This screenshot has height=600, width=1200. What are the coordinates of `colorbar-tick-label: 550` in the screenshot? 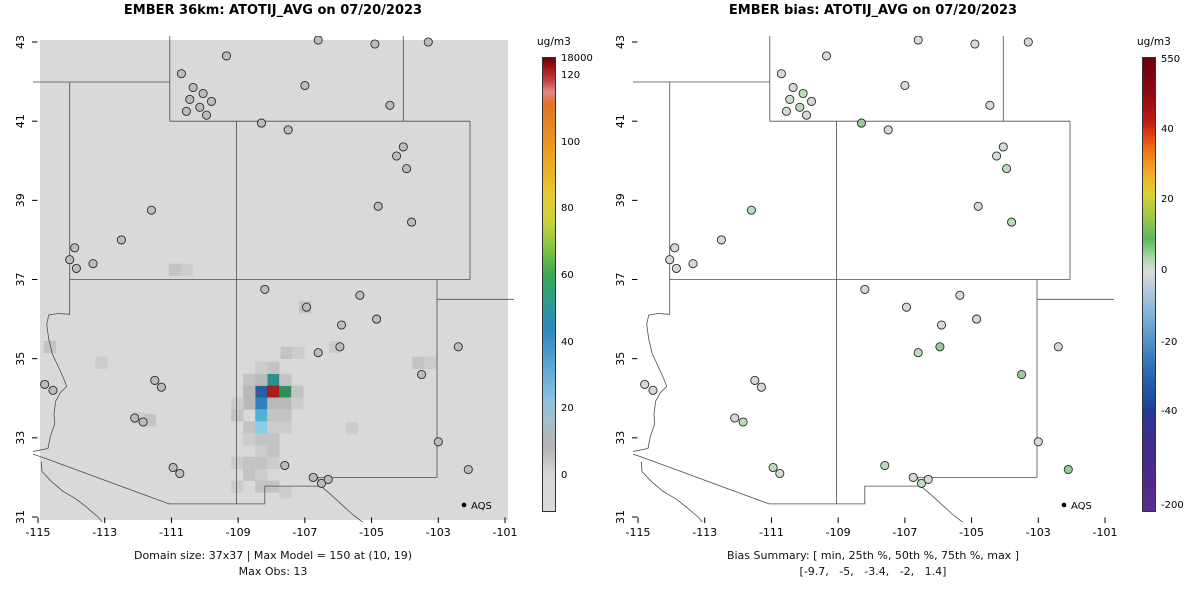 It's located at (1171, 60).